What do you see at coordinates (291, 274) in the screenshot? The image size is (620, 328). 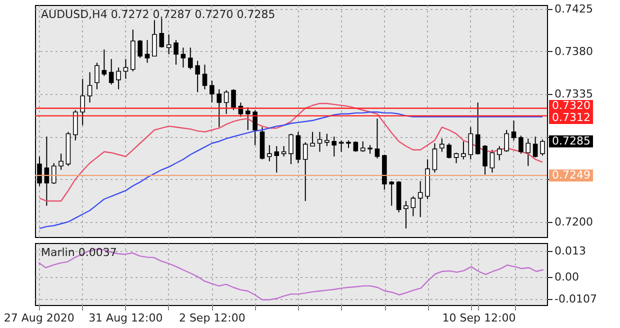 I see `line-series` at bounding box center [291, 274].